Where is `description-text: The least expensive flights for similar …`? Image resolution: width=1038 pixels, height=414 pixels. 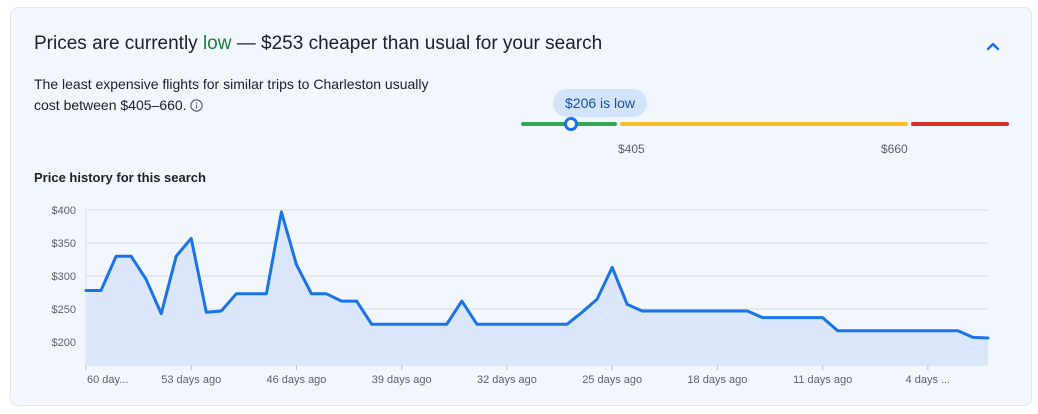 description-text: The least expensive flights for similar … is located at coordinates (231, 94).